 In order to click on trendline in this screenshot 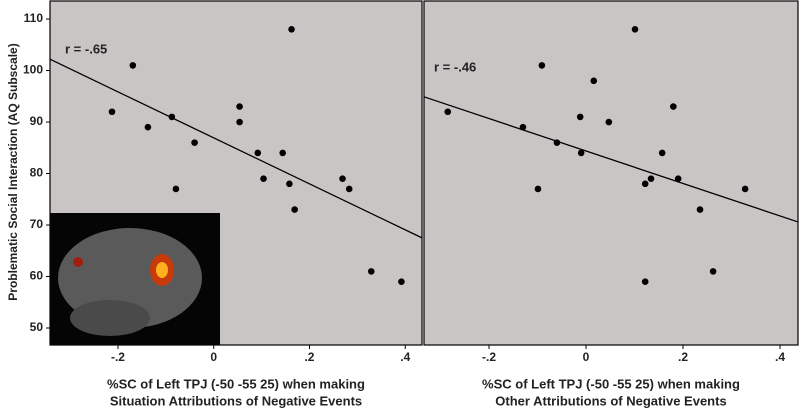, I will do `click(611, 159)`.